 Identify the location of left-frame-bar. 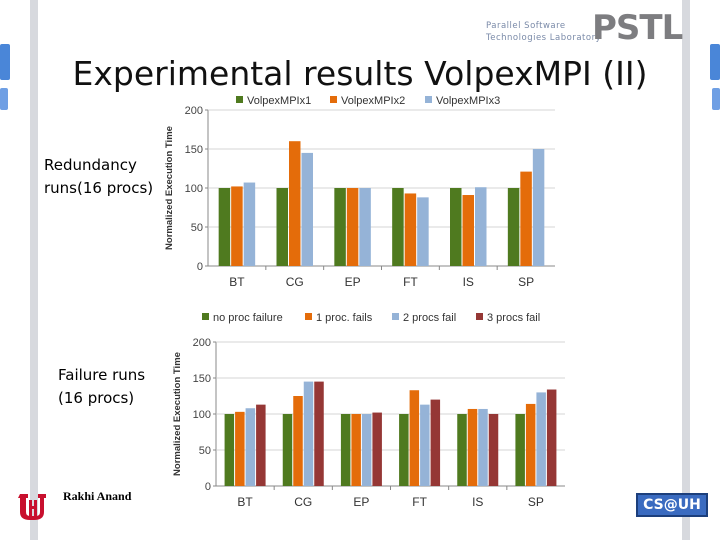
(34, 270).